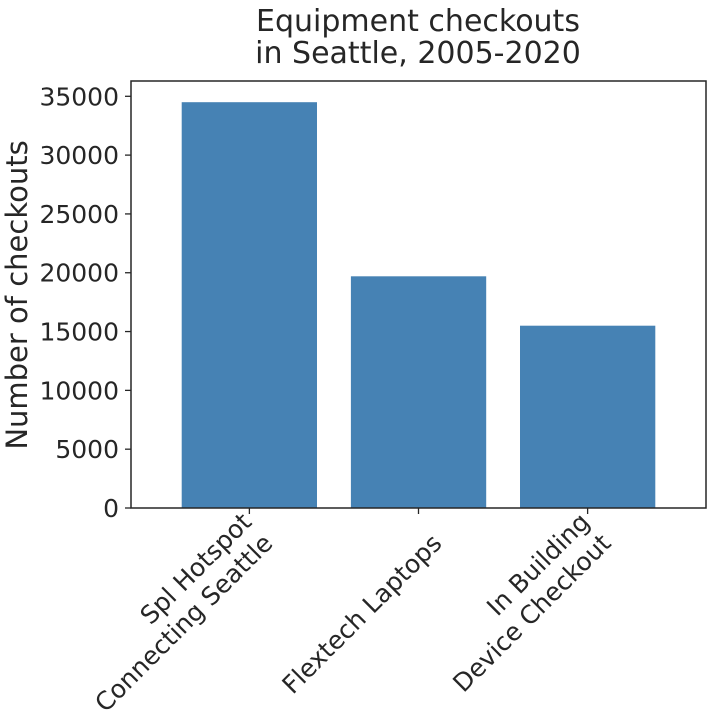 The height and width of the screenshot is (712, 712). Describe the element at coordinates (418, 21) in the screenshot. I see `chart-title-line-1: Equipment checkouts` at that location.